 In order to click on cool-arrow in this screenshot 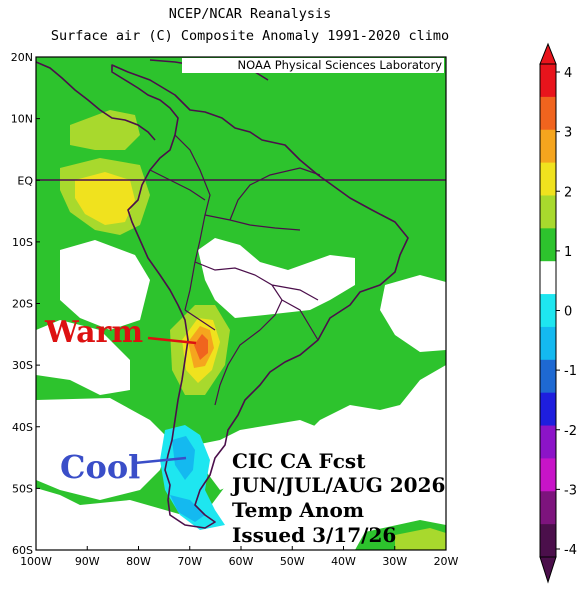, I will do `click(160, 460)`.